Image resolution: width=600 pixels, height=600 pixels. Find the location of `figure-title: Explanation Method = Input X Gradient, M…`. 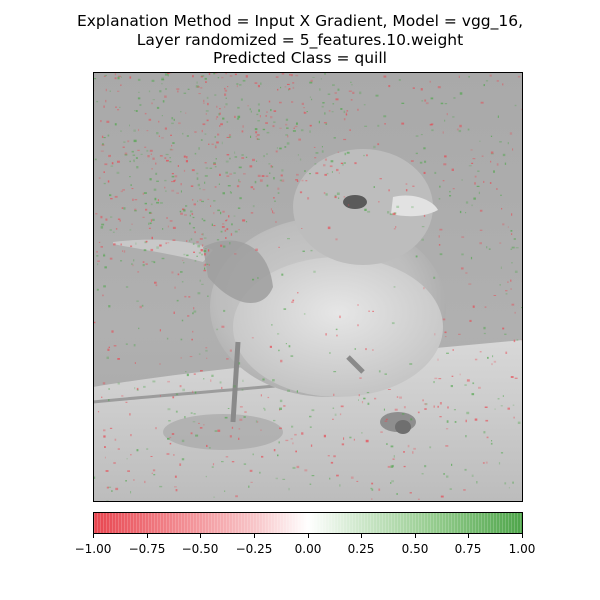

figure-title: Explanation Method = Input X Gradient, M… is located at coordinates (300, 40).